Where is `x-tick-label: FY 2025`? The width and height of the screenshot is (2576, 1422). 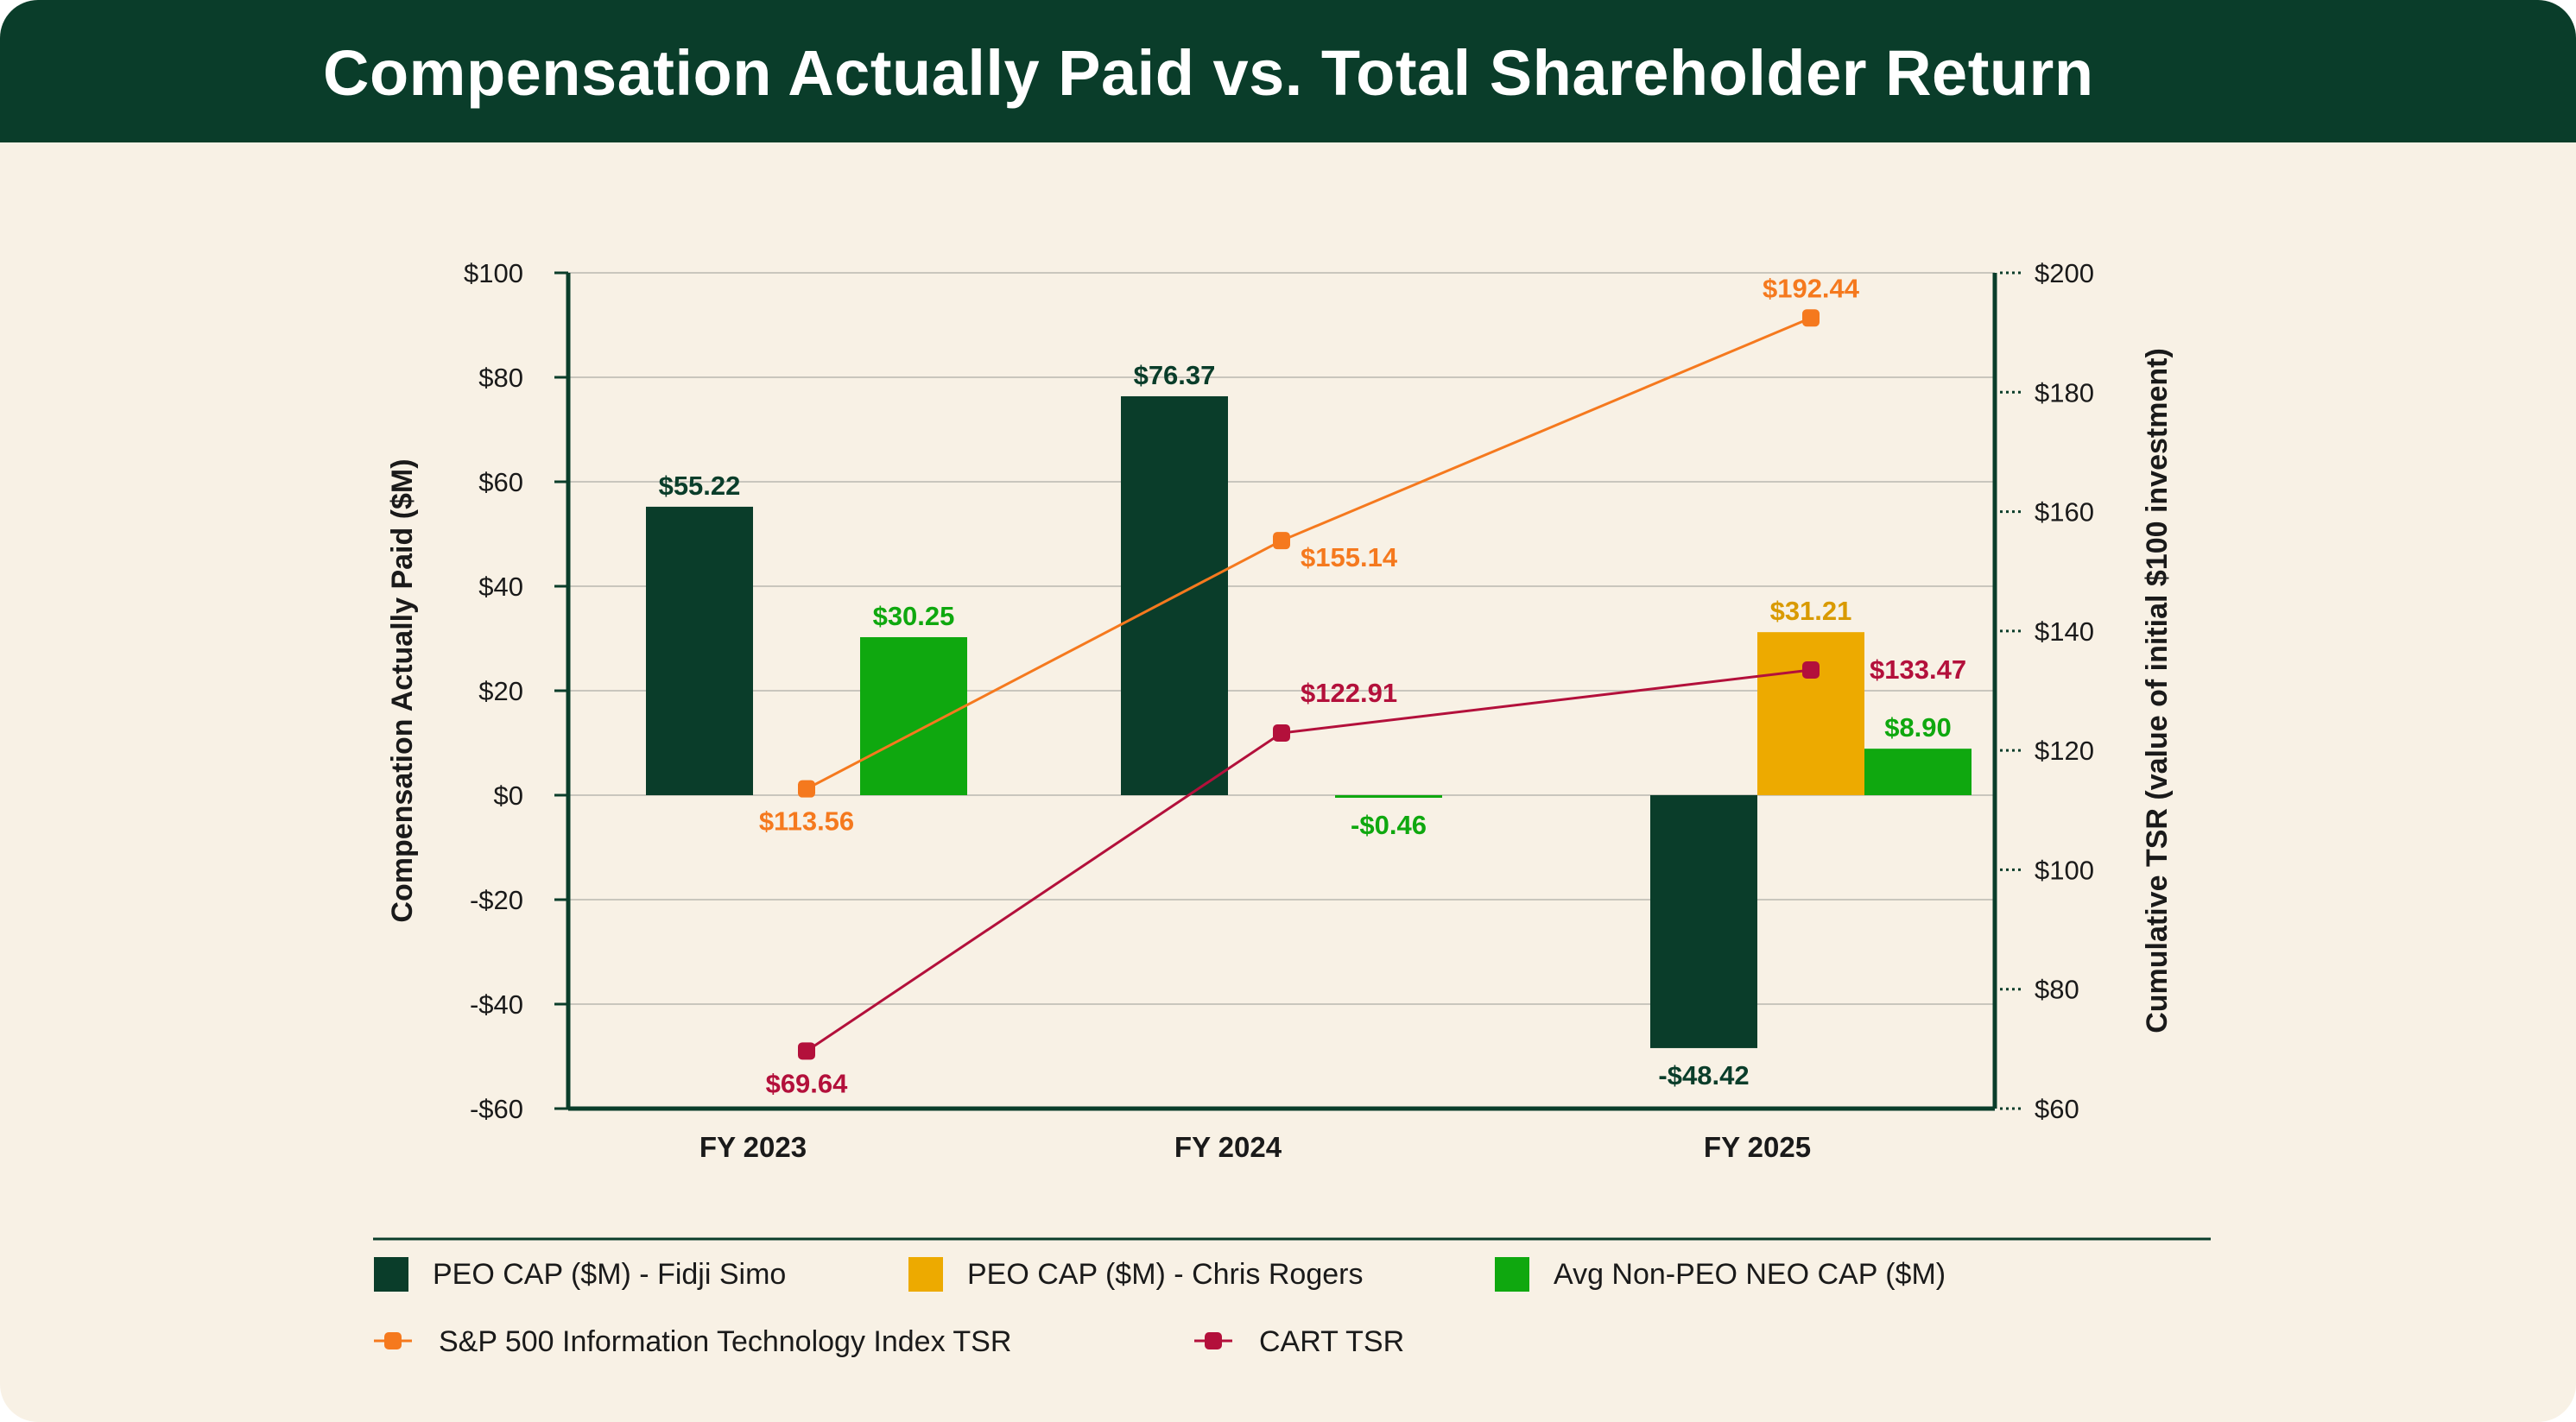
x-tick-label: FY 2025 is located at coordinates (1757, 1147).